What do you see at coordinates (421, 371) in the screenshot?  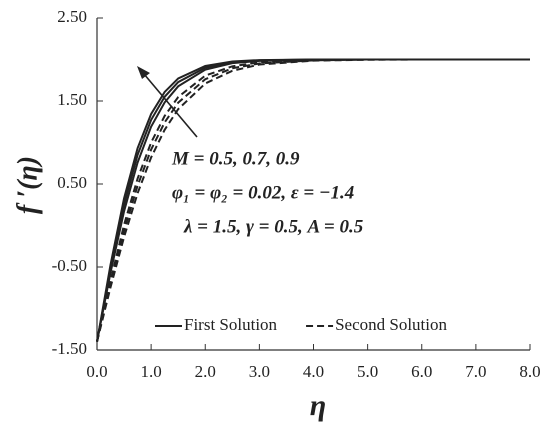 I see `x-tick-label: 6.0` at bounding box center [421, 371].